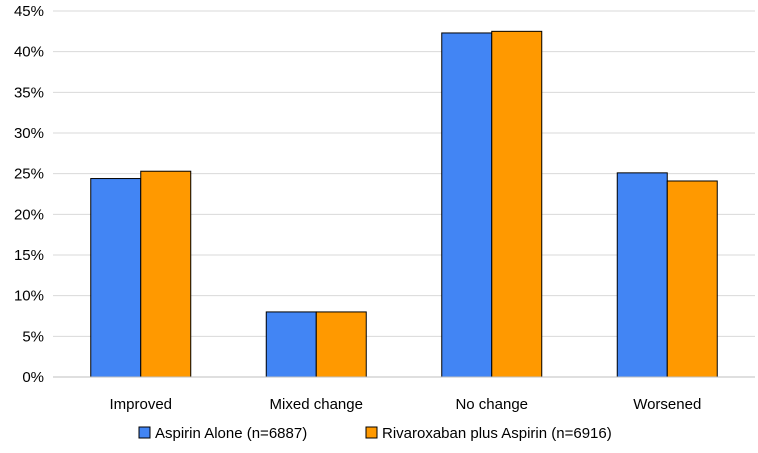  What do you see at coordinates (231, 433) in the screenshot?
I see `legend-label: Aspirin Alone (n=6887)` at bounding box center [231, 433].